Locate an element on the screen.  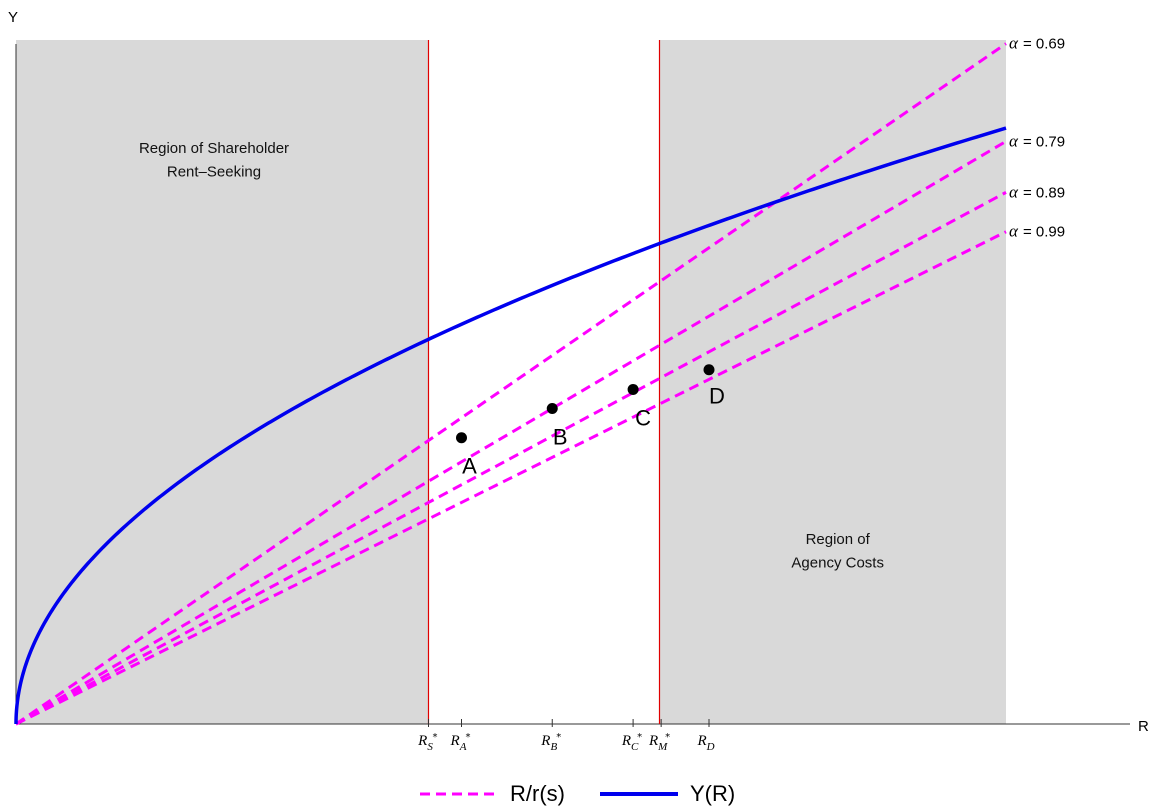
x-tick-star-4: * is located at coordinates (667, 737).